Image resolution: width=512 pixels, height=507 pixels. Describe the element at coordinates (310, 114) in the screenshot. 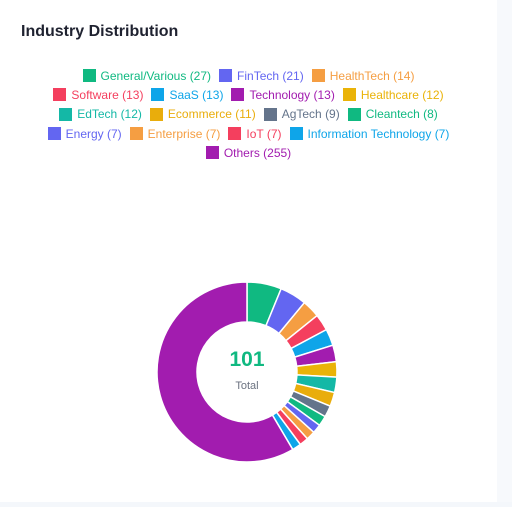

I see `legend-label: AgTech (9)` at that location.